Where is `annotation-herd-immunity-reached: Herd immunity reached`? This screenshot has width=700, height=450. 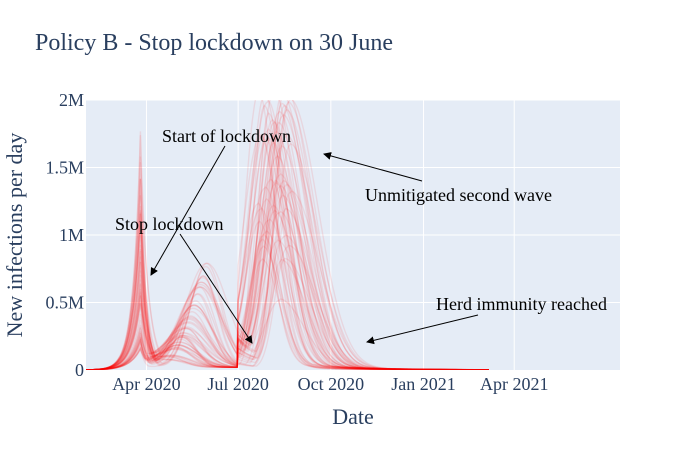 annotation-herd-immunity-reached: Herd immunity reached is located at coordinates (521, 304).